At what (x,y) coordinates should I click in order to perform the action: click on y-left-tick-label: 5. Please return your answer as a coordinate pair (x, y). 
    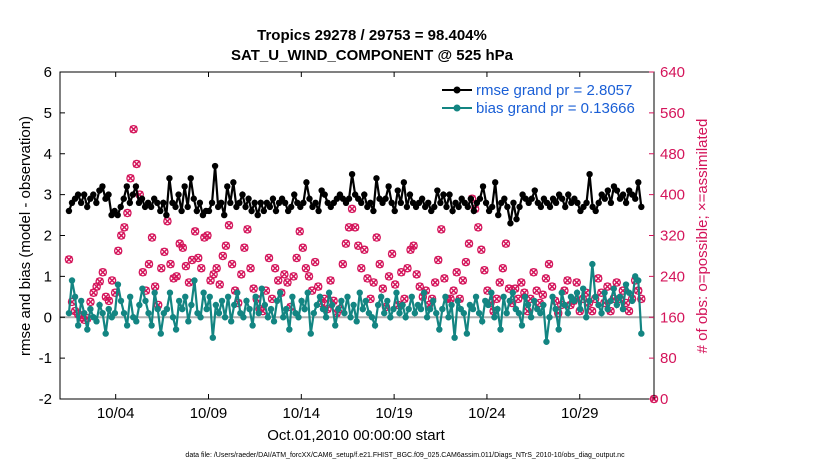
    Looking at the image, I should click on (48, 113).